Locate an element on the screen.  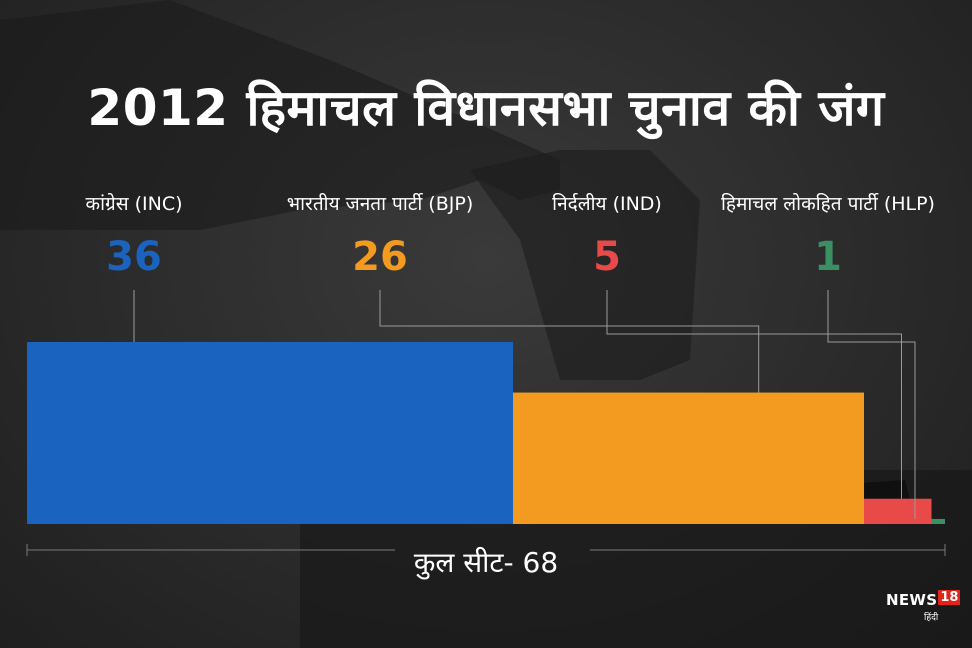
party-value-0: 36 is located at coordinates (134, 257).